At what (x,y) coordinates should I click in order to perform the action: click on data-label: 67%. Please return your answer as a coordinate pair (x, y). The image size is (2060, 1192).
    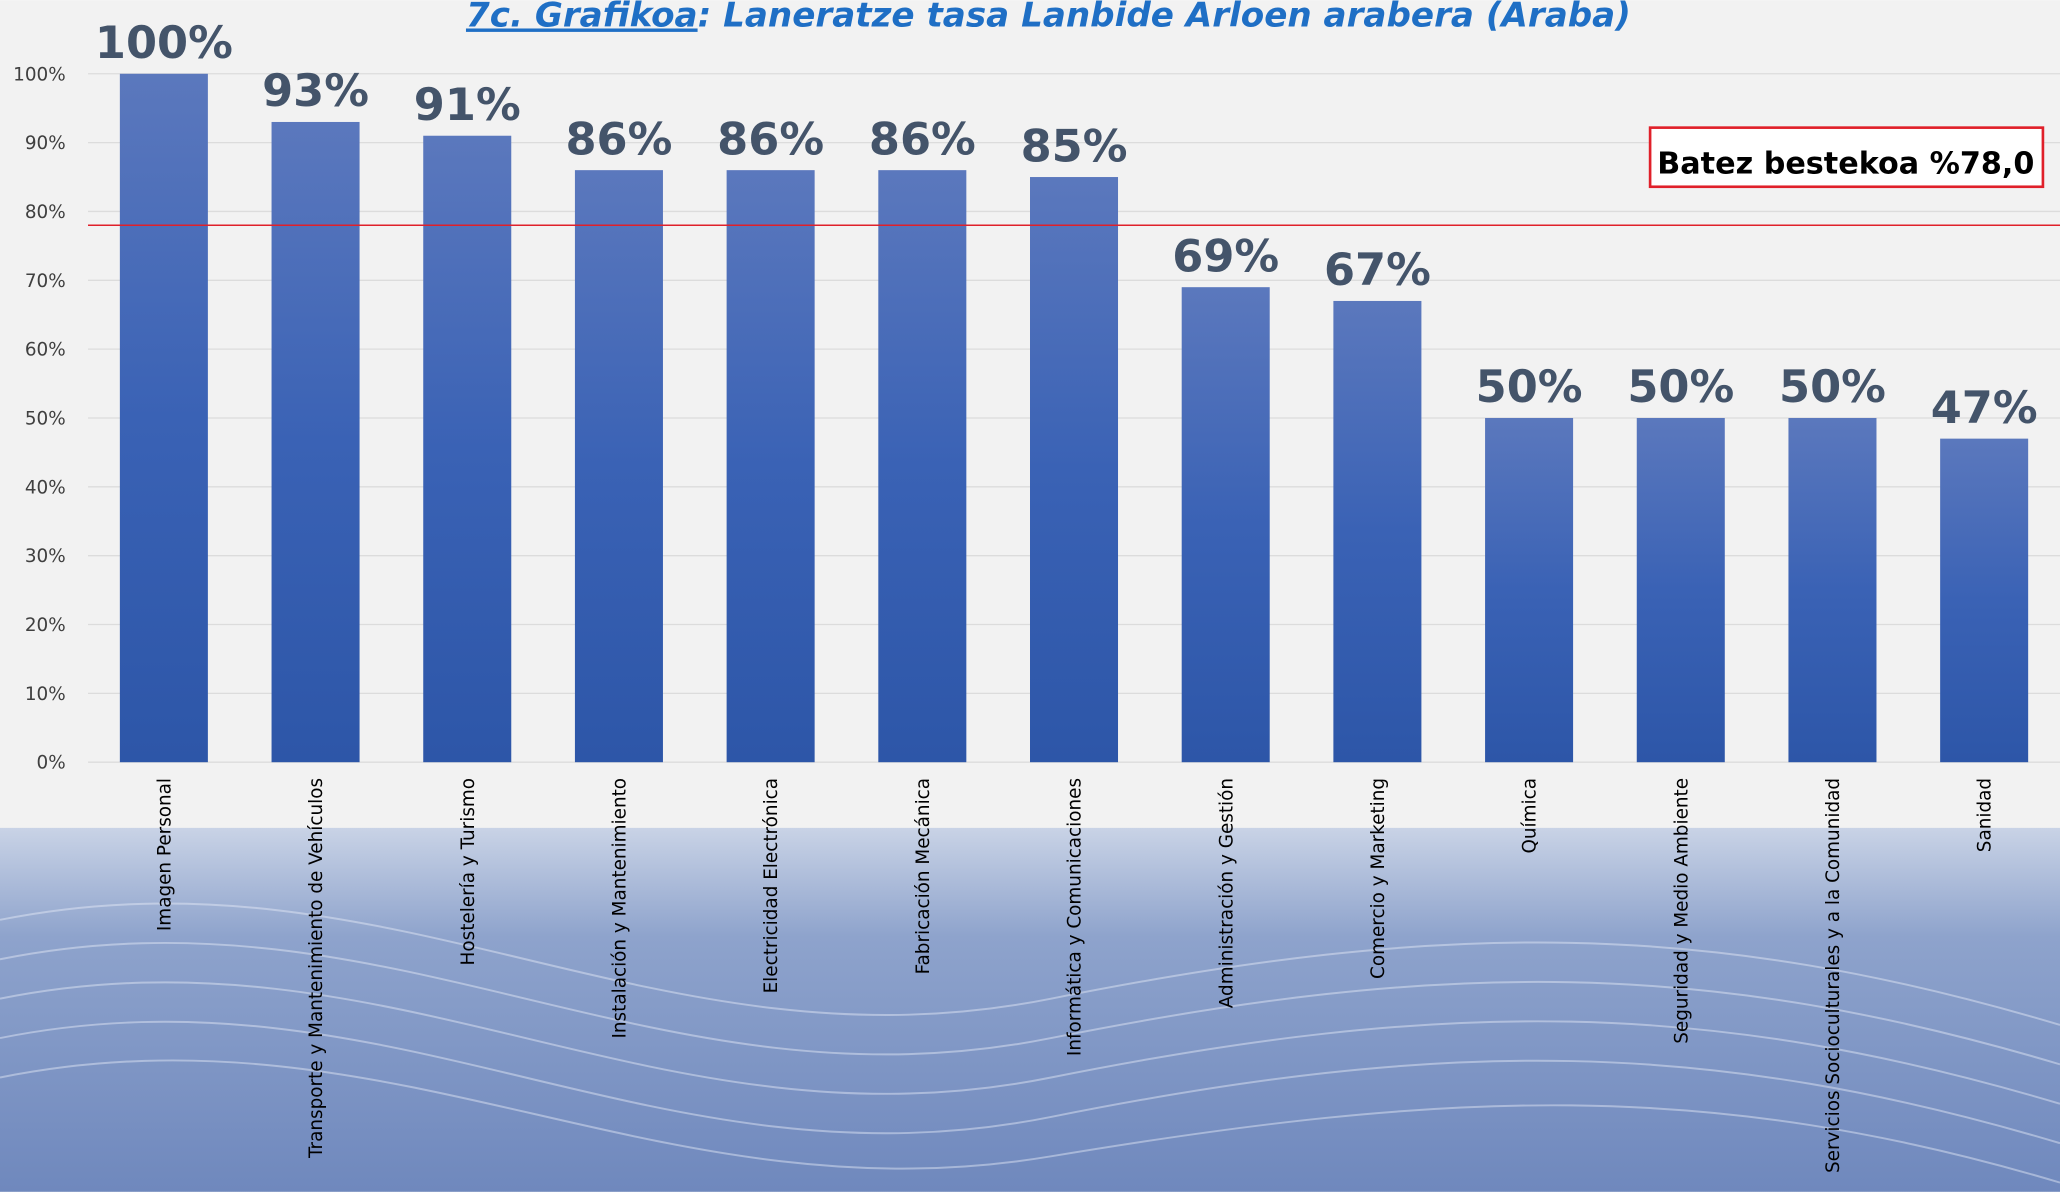
    Looking at the image, I should click on (1377, 270).